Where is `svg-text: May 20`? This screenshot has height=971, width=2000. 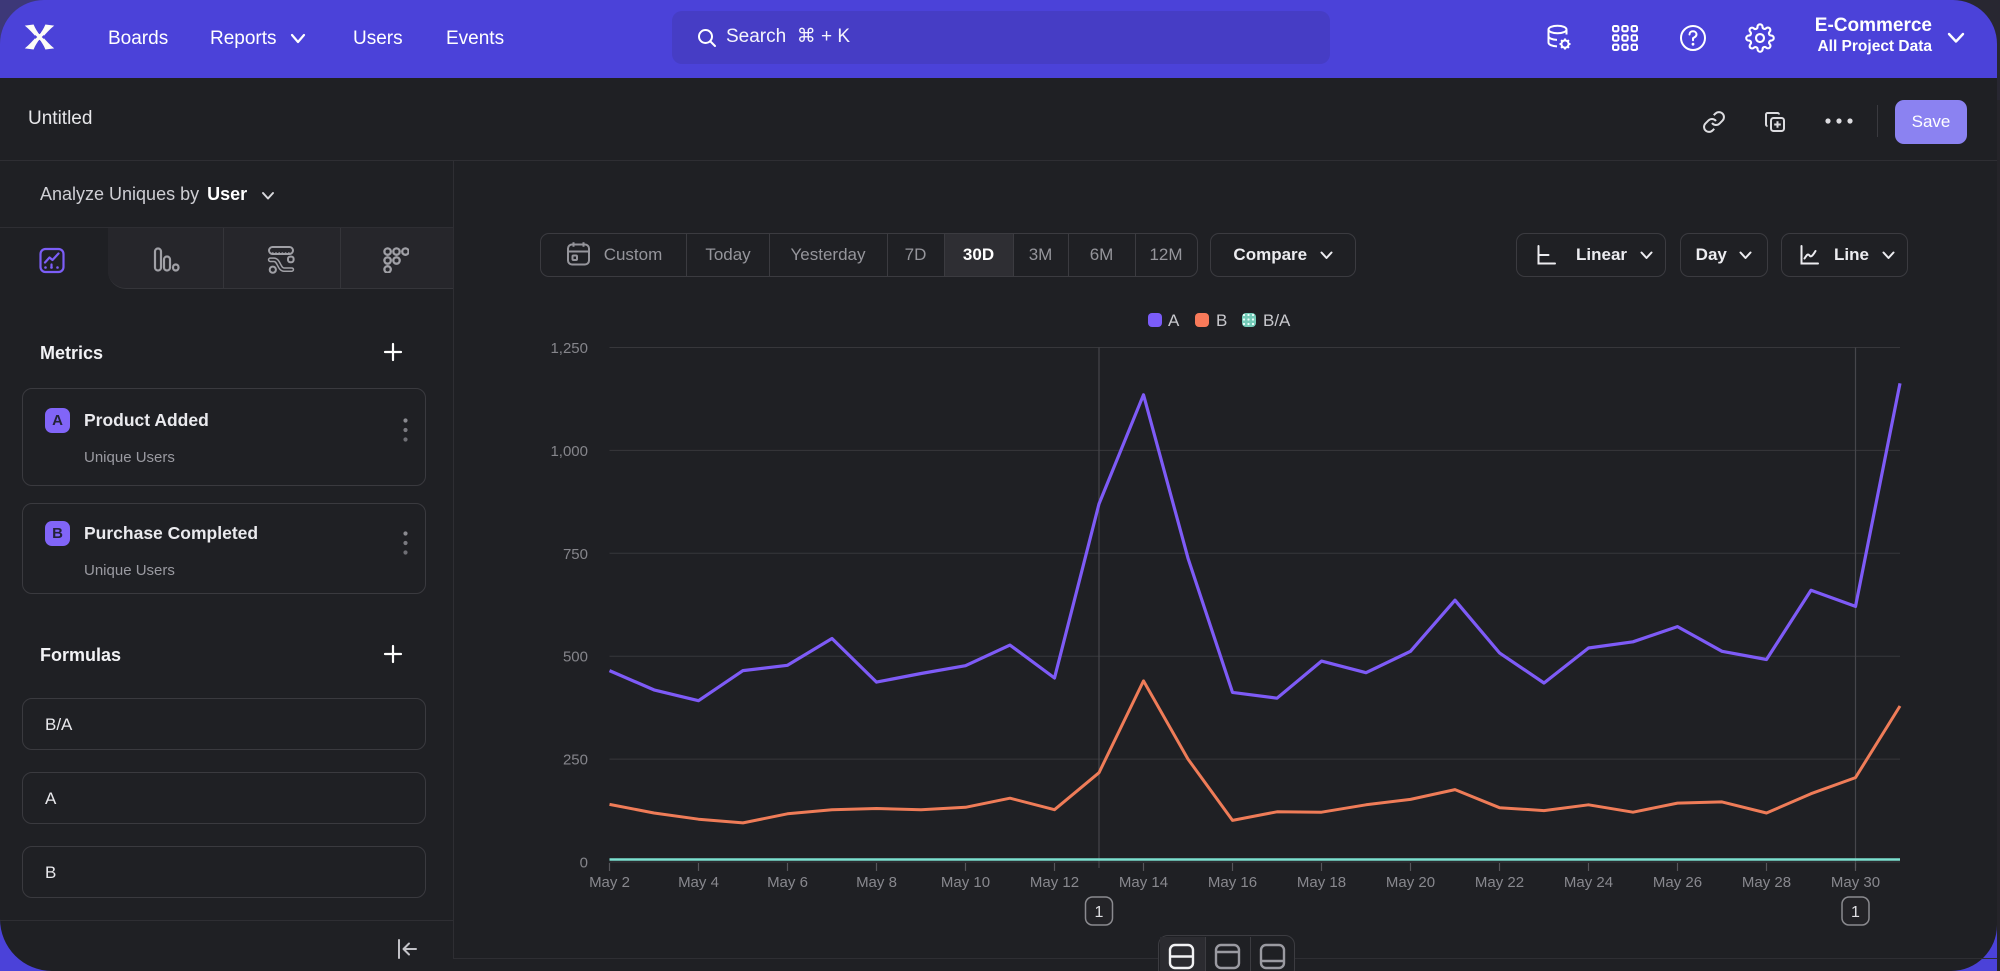
svg-text: May 20 is located at coordinates (1410, 882).